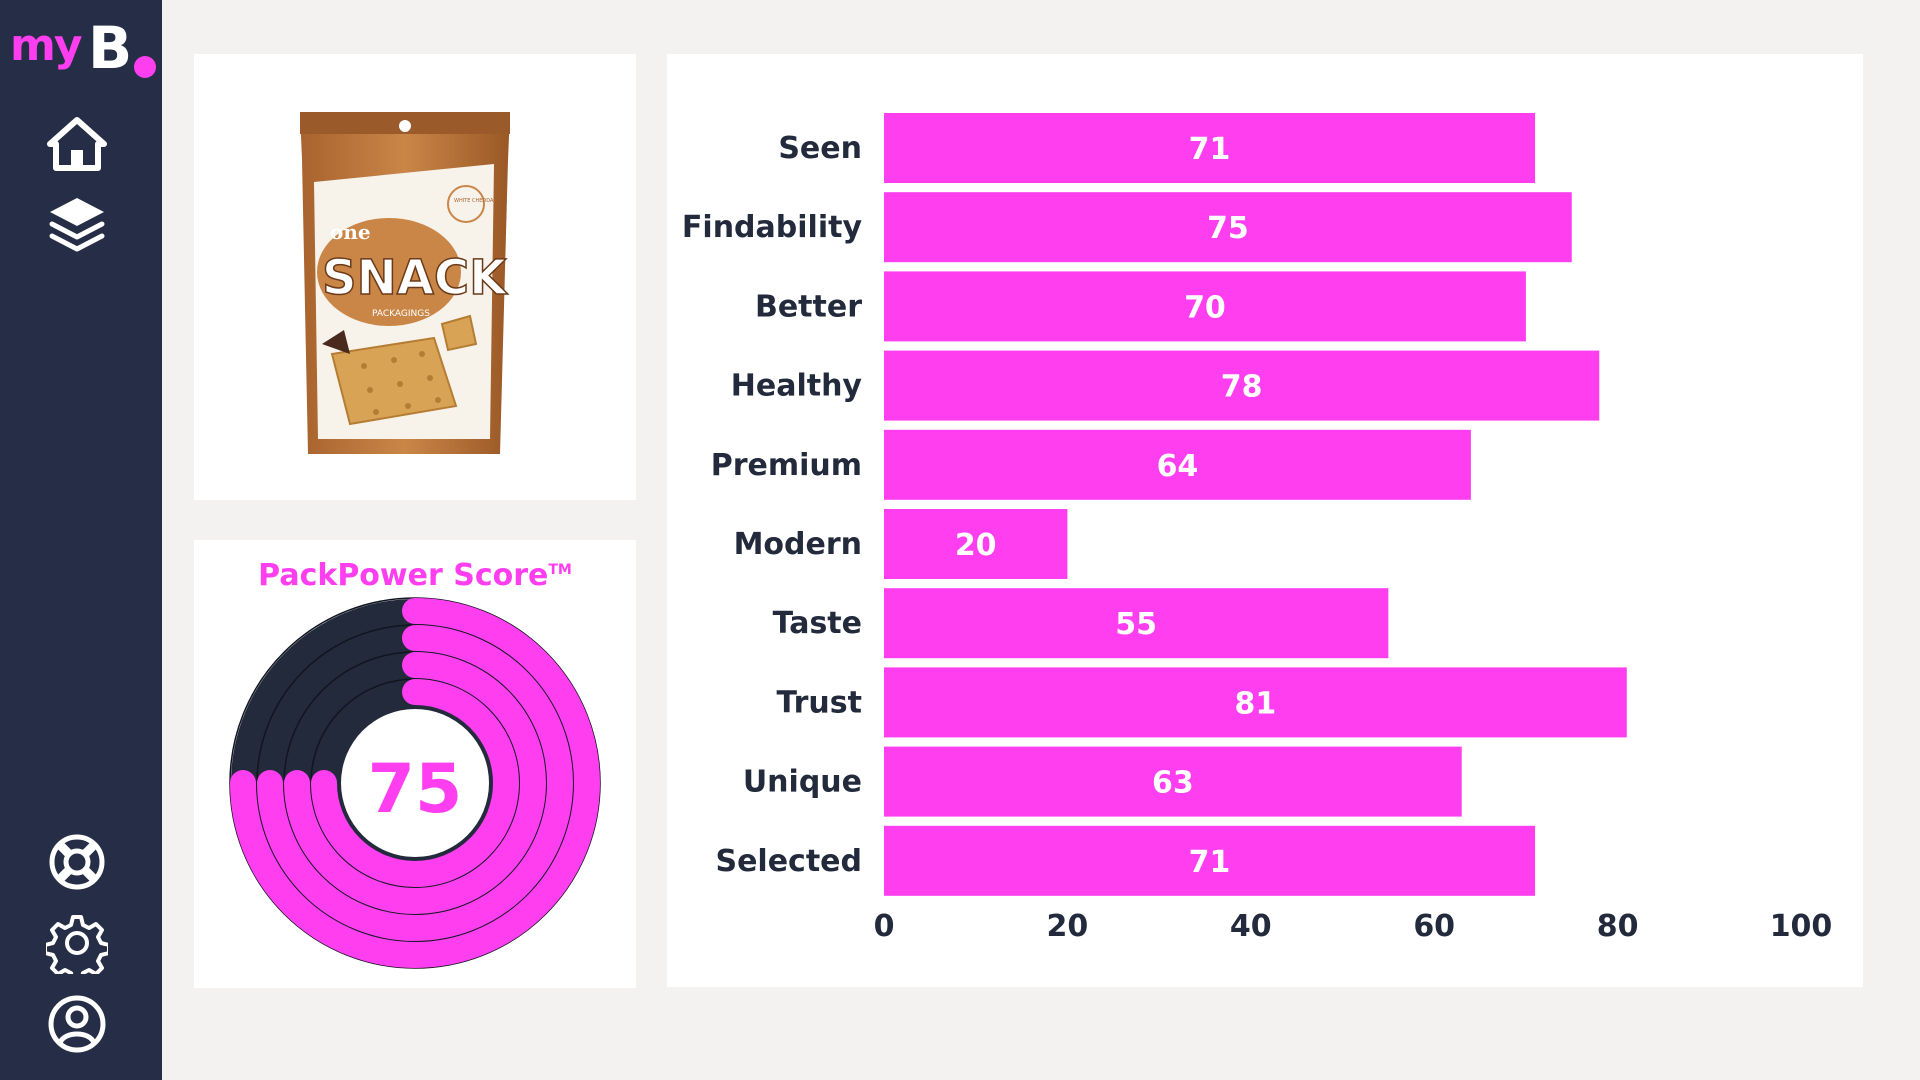 This screenshot has width=1920, height=1080. What do you see at coordinates (85, 49) in the screenshot?
I see `brand-logo: my B` at bounding box center [85, 49].